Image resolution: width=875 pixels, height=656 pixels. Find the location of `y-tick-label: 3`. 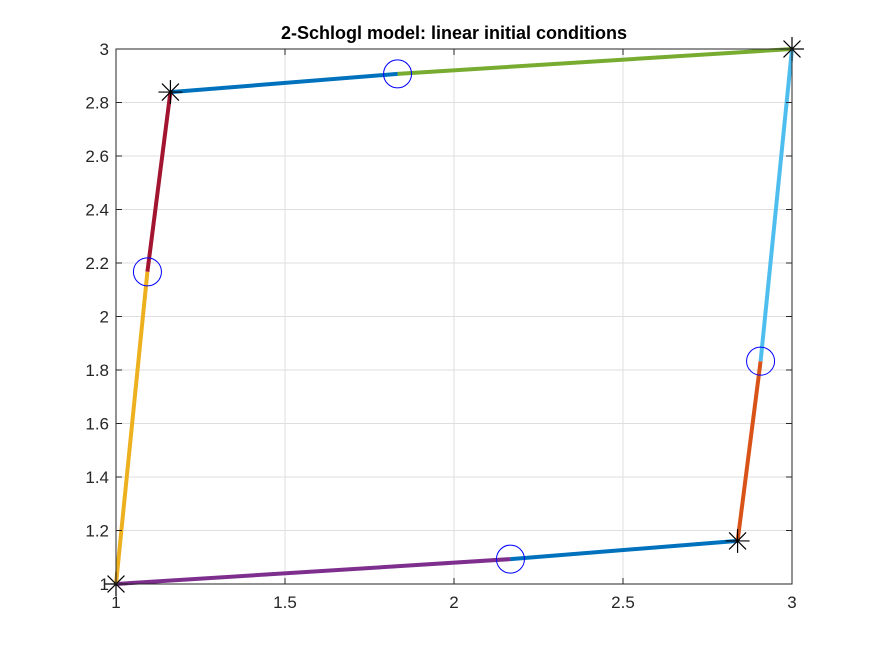

y-tick-label: 3 is located at coordinates (104, 49).